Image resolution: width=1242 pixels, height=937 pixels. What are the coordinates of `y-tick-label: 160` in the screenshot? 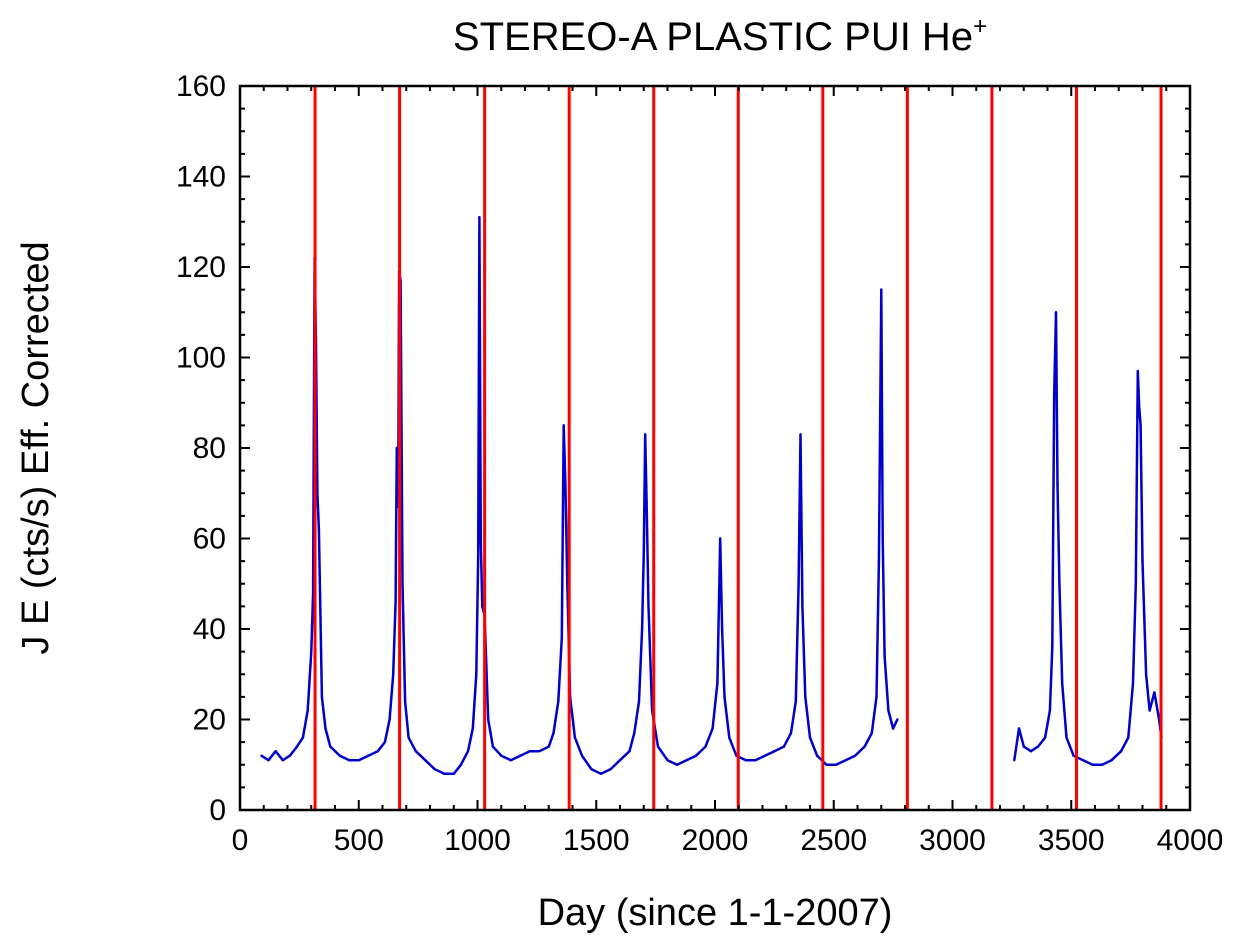 It's located at (201, 86).